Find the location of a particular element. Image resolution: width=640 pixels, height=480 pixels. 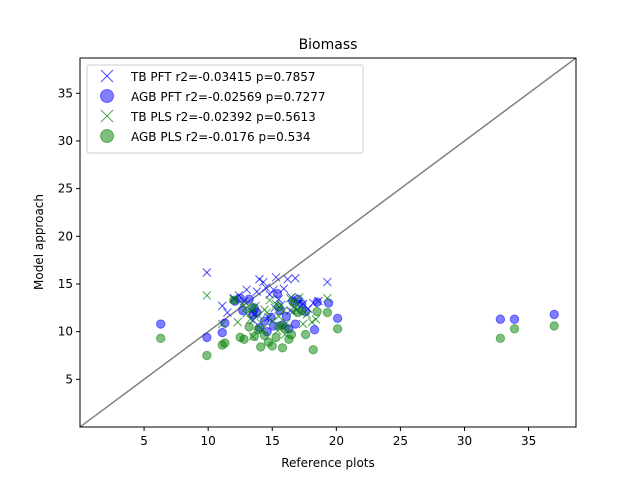

x-tick-label: 25 is located at coordinates (400, 441).